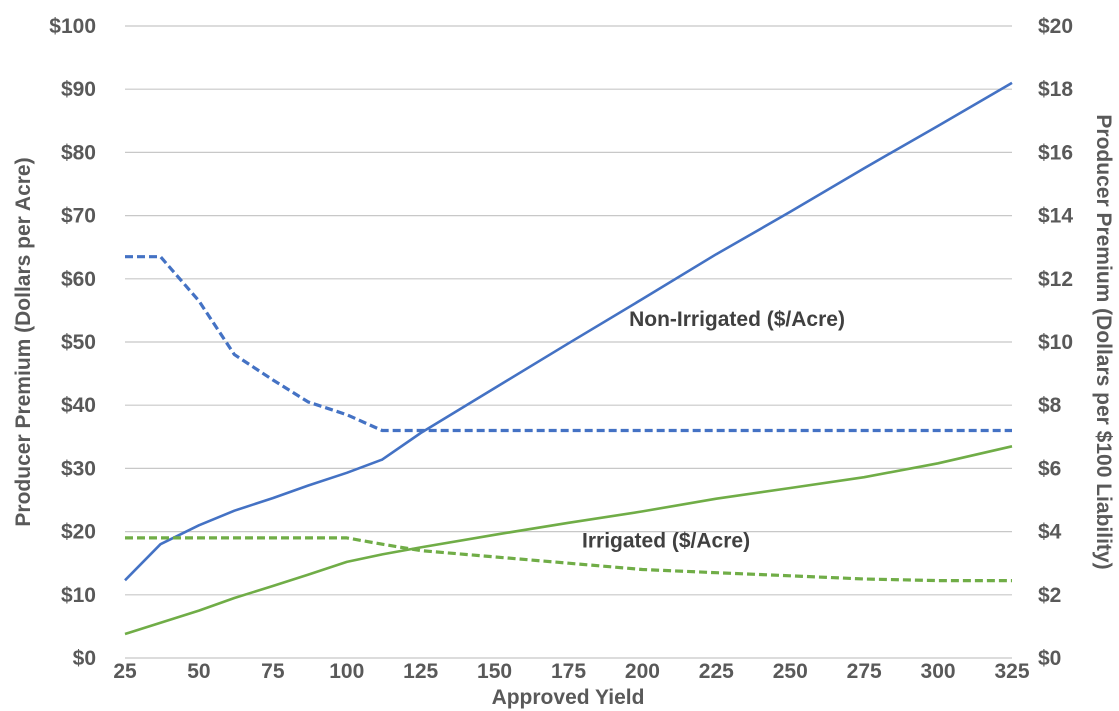 This screenshot has height=711, width=1119. What do you see at coordinates (346, 671) in the screenshot?
I see `x-tick-label: 100` at bounding box center [346, 671].